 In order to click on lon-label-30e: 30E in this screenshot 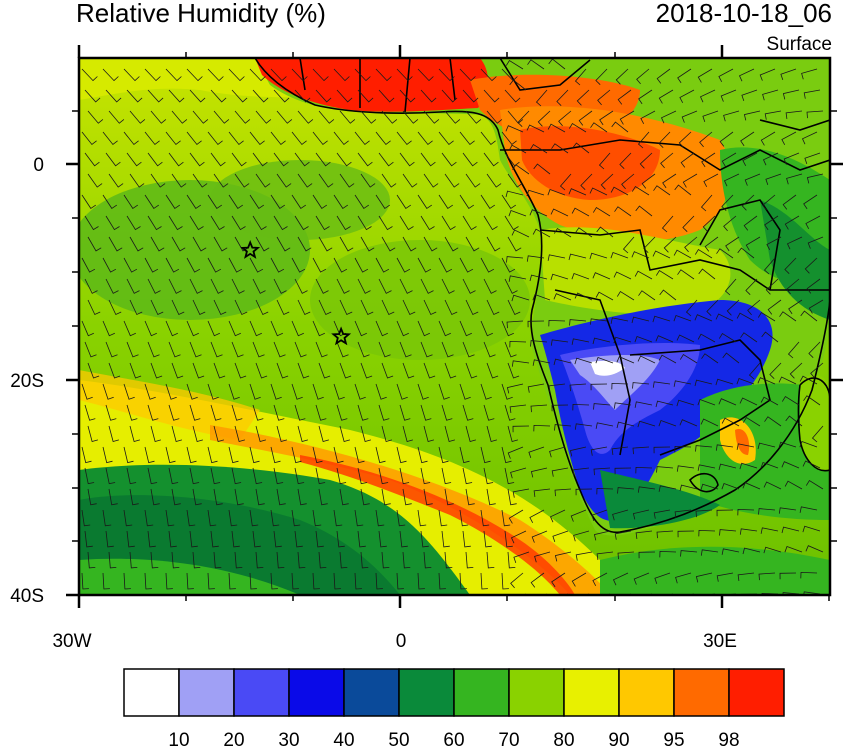, I will do `click(720, 641)`.